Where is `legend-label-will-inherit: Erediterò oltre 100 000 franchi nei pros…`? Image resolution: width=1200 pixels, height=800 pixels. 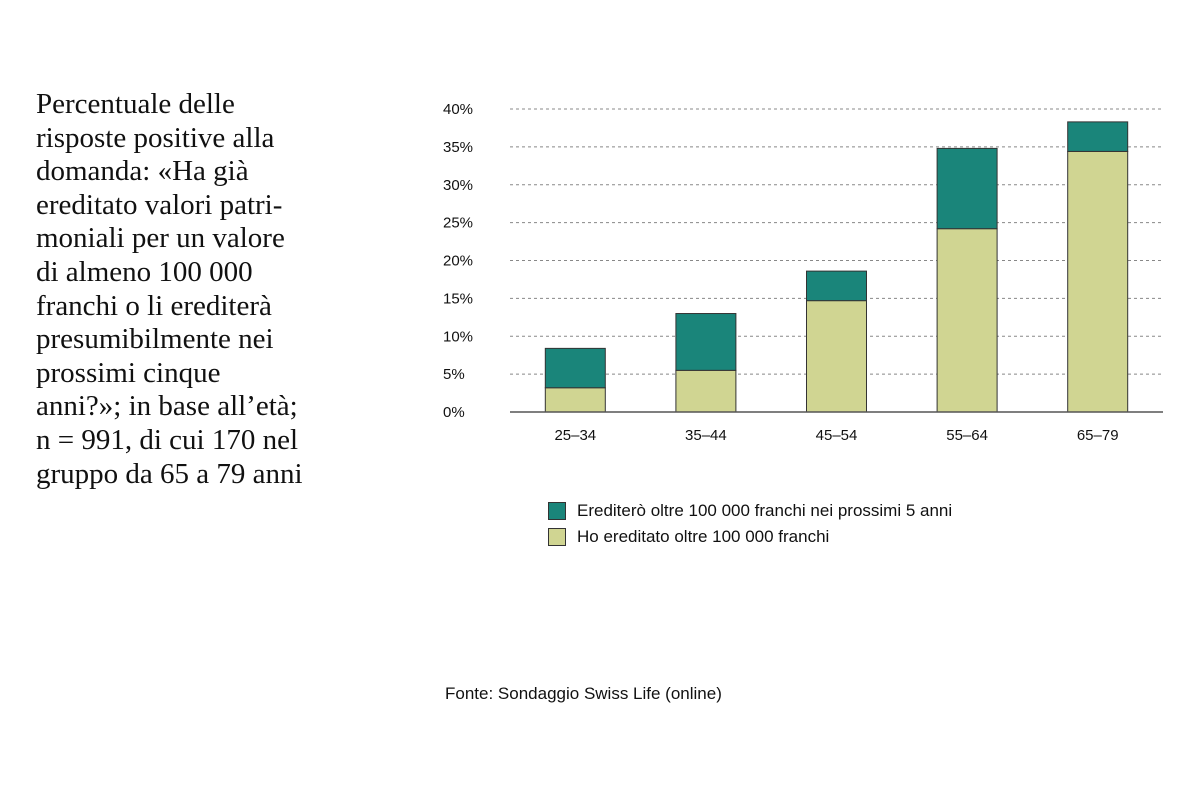
legend-label-will-inherit: Erediterò oltre 100 000 franchi nei pros… is located at coordinates (765, 510).